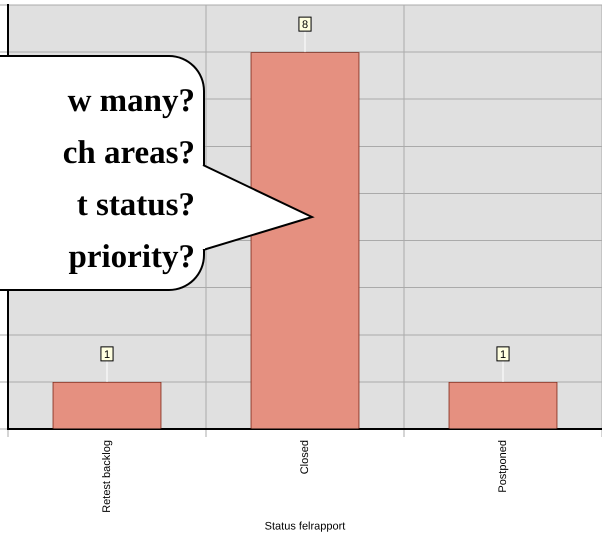 The height and width of the screenshot is (537, 602). What do you see at coordinates (503, 466) in the screenshot?
I see `x-tick-label: Postponed` at bounding box center [503, 466].